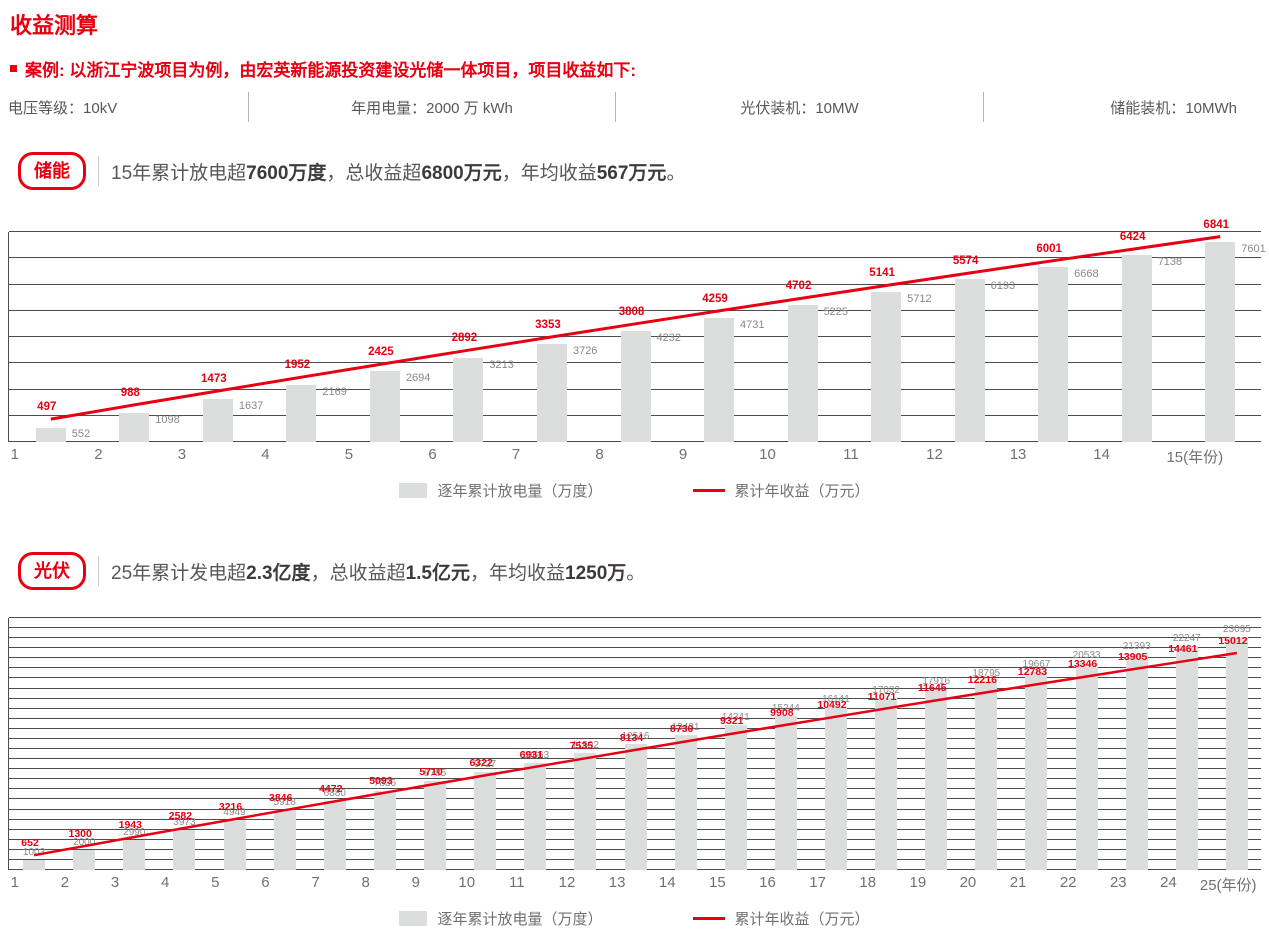 The width and height of the screenshot is (1269, 935). What do you see at coordinates (918, 882) in the screenshot?
I see `x-tick-label: 19` at bounding box center [918, 882].